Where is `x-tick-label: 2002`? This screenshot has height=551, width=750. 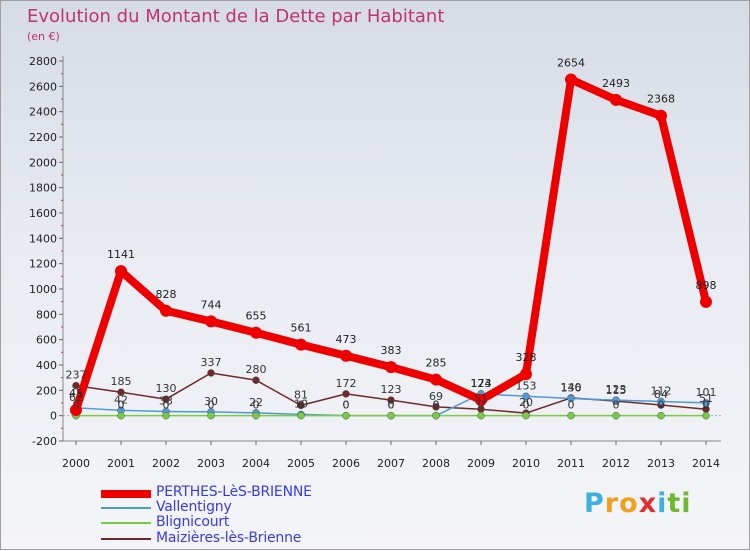
x-tick-label: 2002 is located at coordinates (166, 463).